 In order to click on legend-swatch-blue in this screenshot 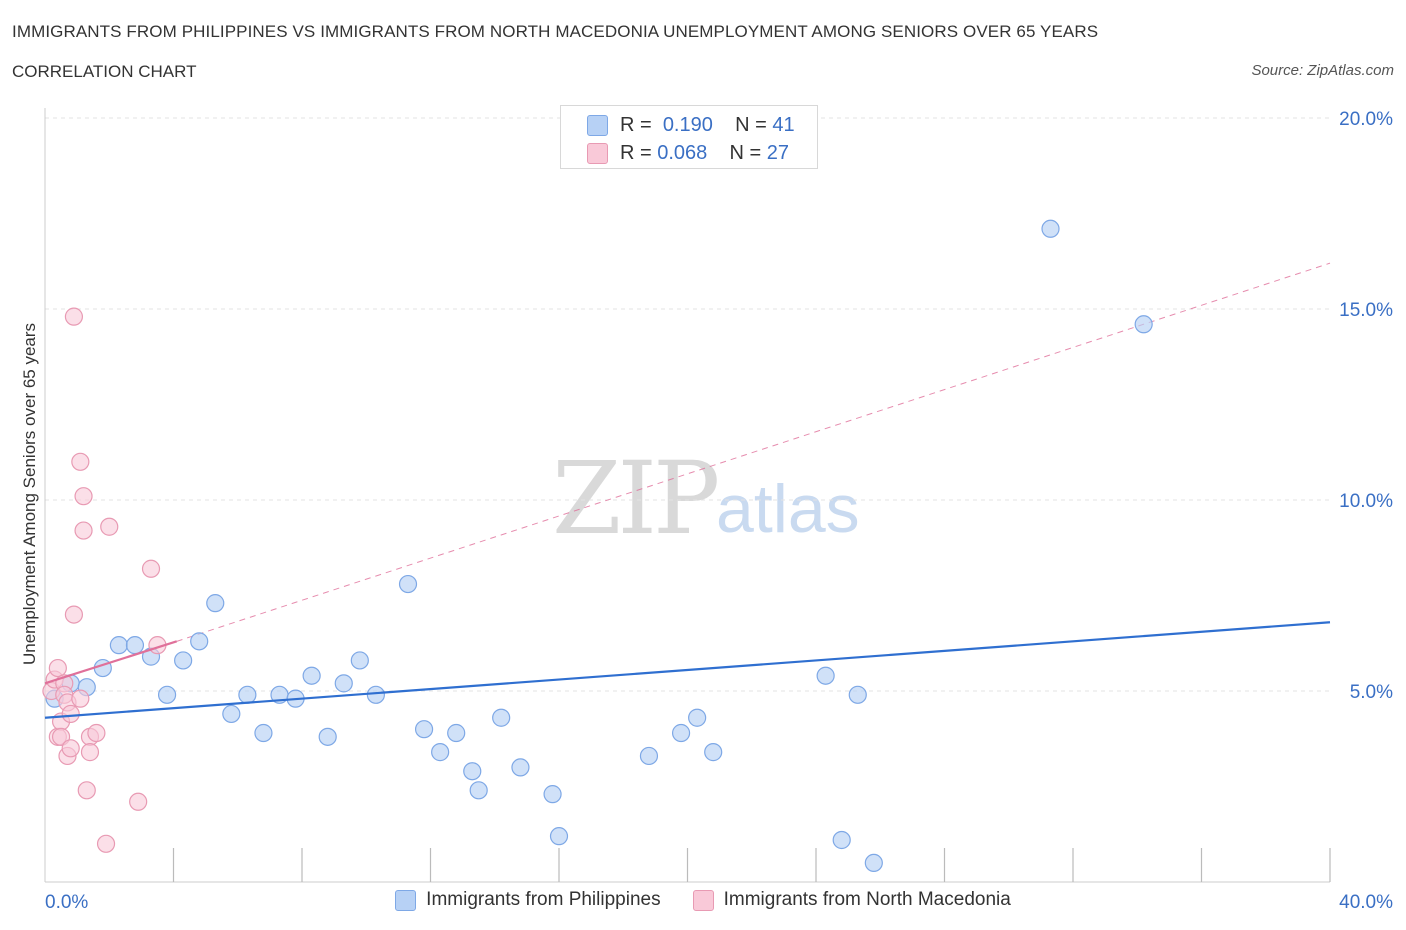, I will do `click(406, 900)`.